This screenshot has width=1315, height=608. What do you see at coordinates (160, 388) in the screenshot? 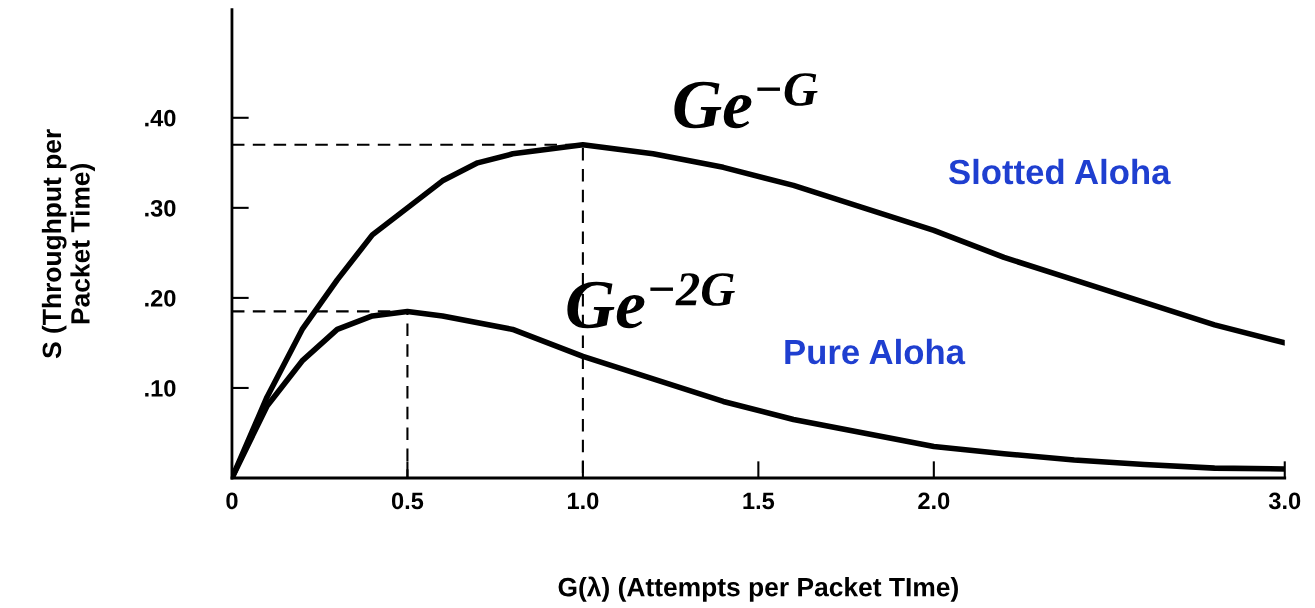
I see `y-tick-label: .10` at bounding box center [160, 388].